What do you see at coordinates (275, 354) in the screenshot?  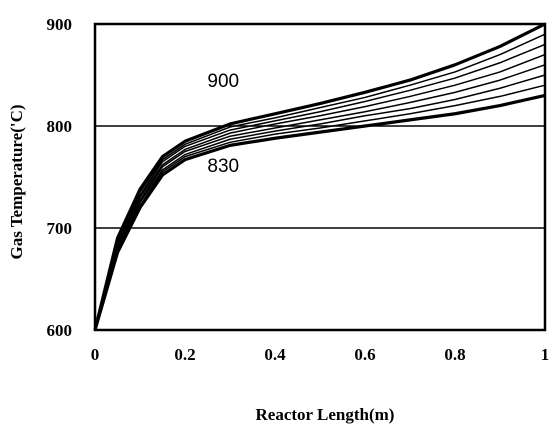 I see `x-tick-label: 0.4` at bounding box center [275, 354].